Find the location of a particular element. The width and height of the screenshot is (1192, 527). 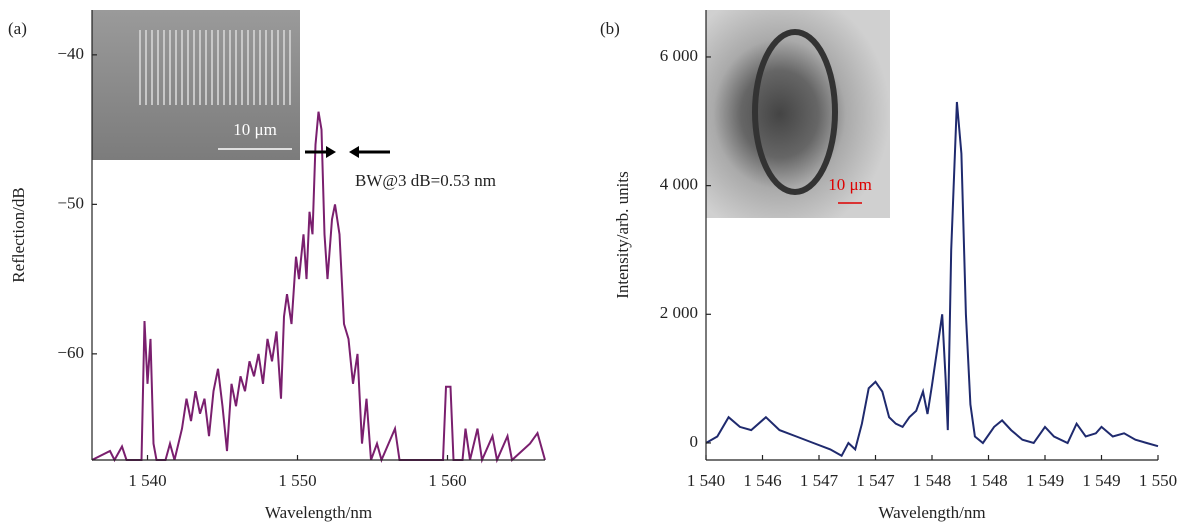

panel-label: (a) is located at coordinates (17, 28).